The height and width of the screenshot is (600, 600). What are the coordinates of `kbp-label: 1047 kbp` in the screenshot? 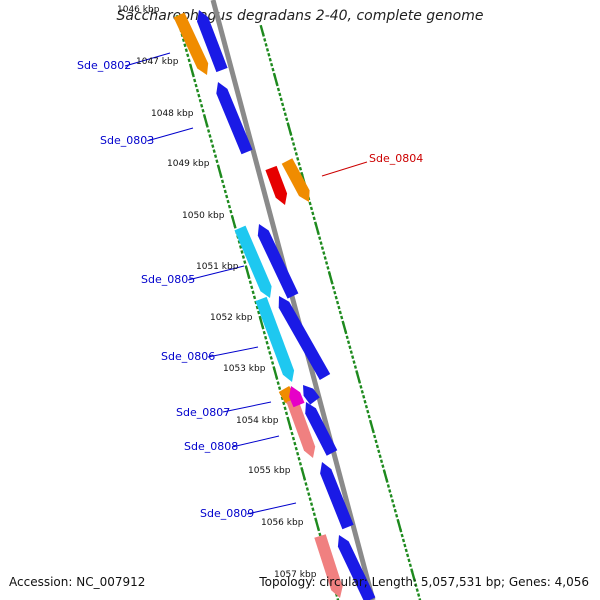 It's located at (157, 62).